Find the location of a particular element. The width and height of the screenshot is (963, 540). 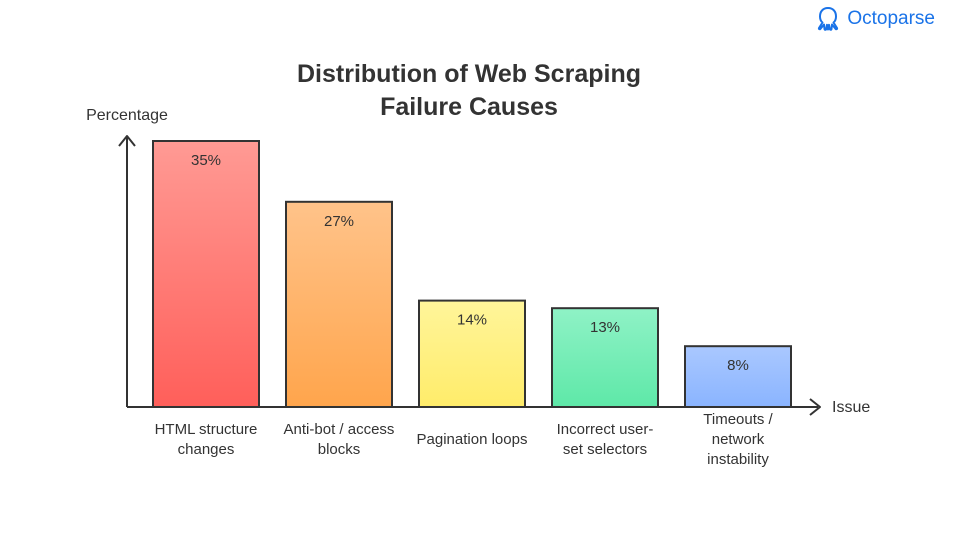

category-label-line: Pagination loops is located at coordinates (472, 439).